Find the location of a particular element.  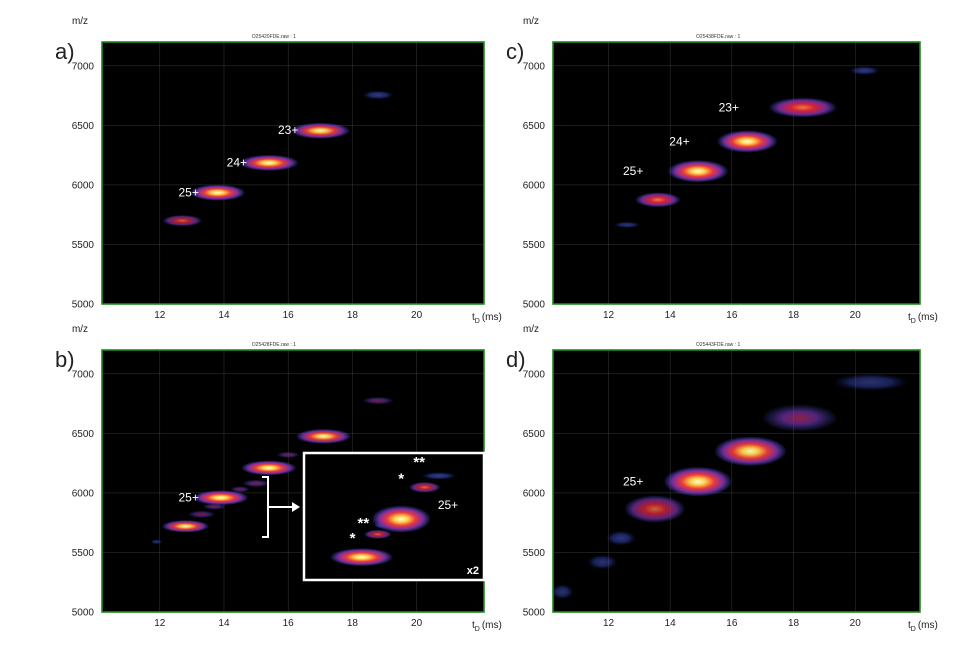

panel-file-title: O25420FDE.raw : 1 is located at coordinates (274, 37).